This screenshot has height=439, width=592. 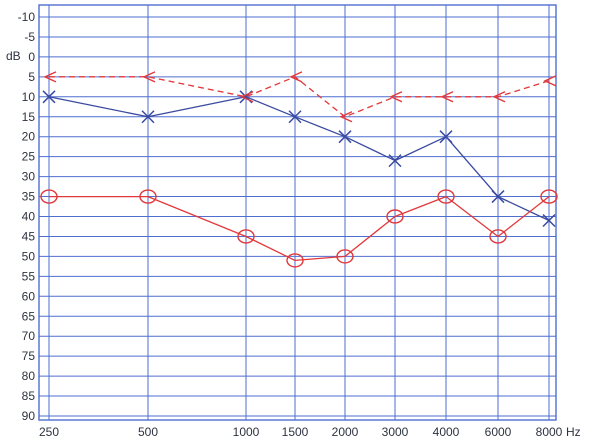 What do you see at coordinates (29, 276) in the screenshot?
I see `y-tick-label: 55` at bounding box center [29, 276].